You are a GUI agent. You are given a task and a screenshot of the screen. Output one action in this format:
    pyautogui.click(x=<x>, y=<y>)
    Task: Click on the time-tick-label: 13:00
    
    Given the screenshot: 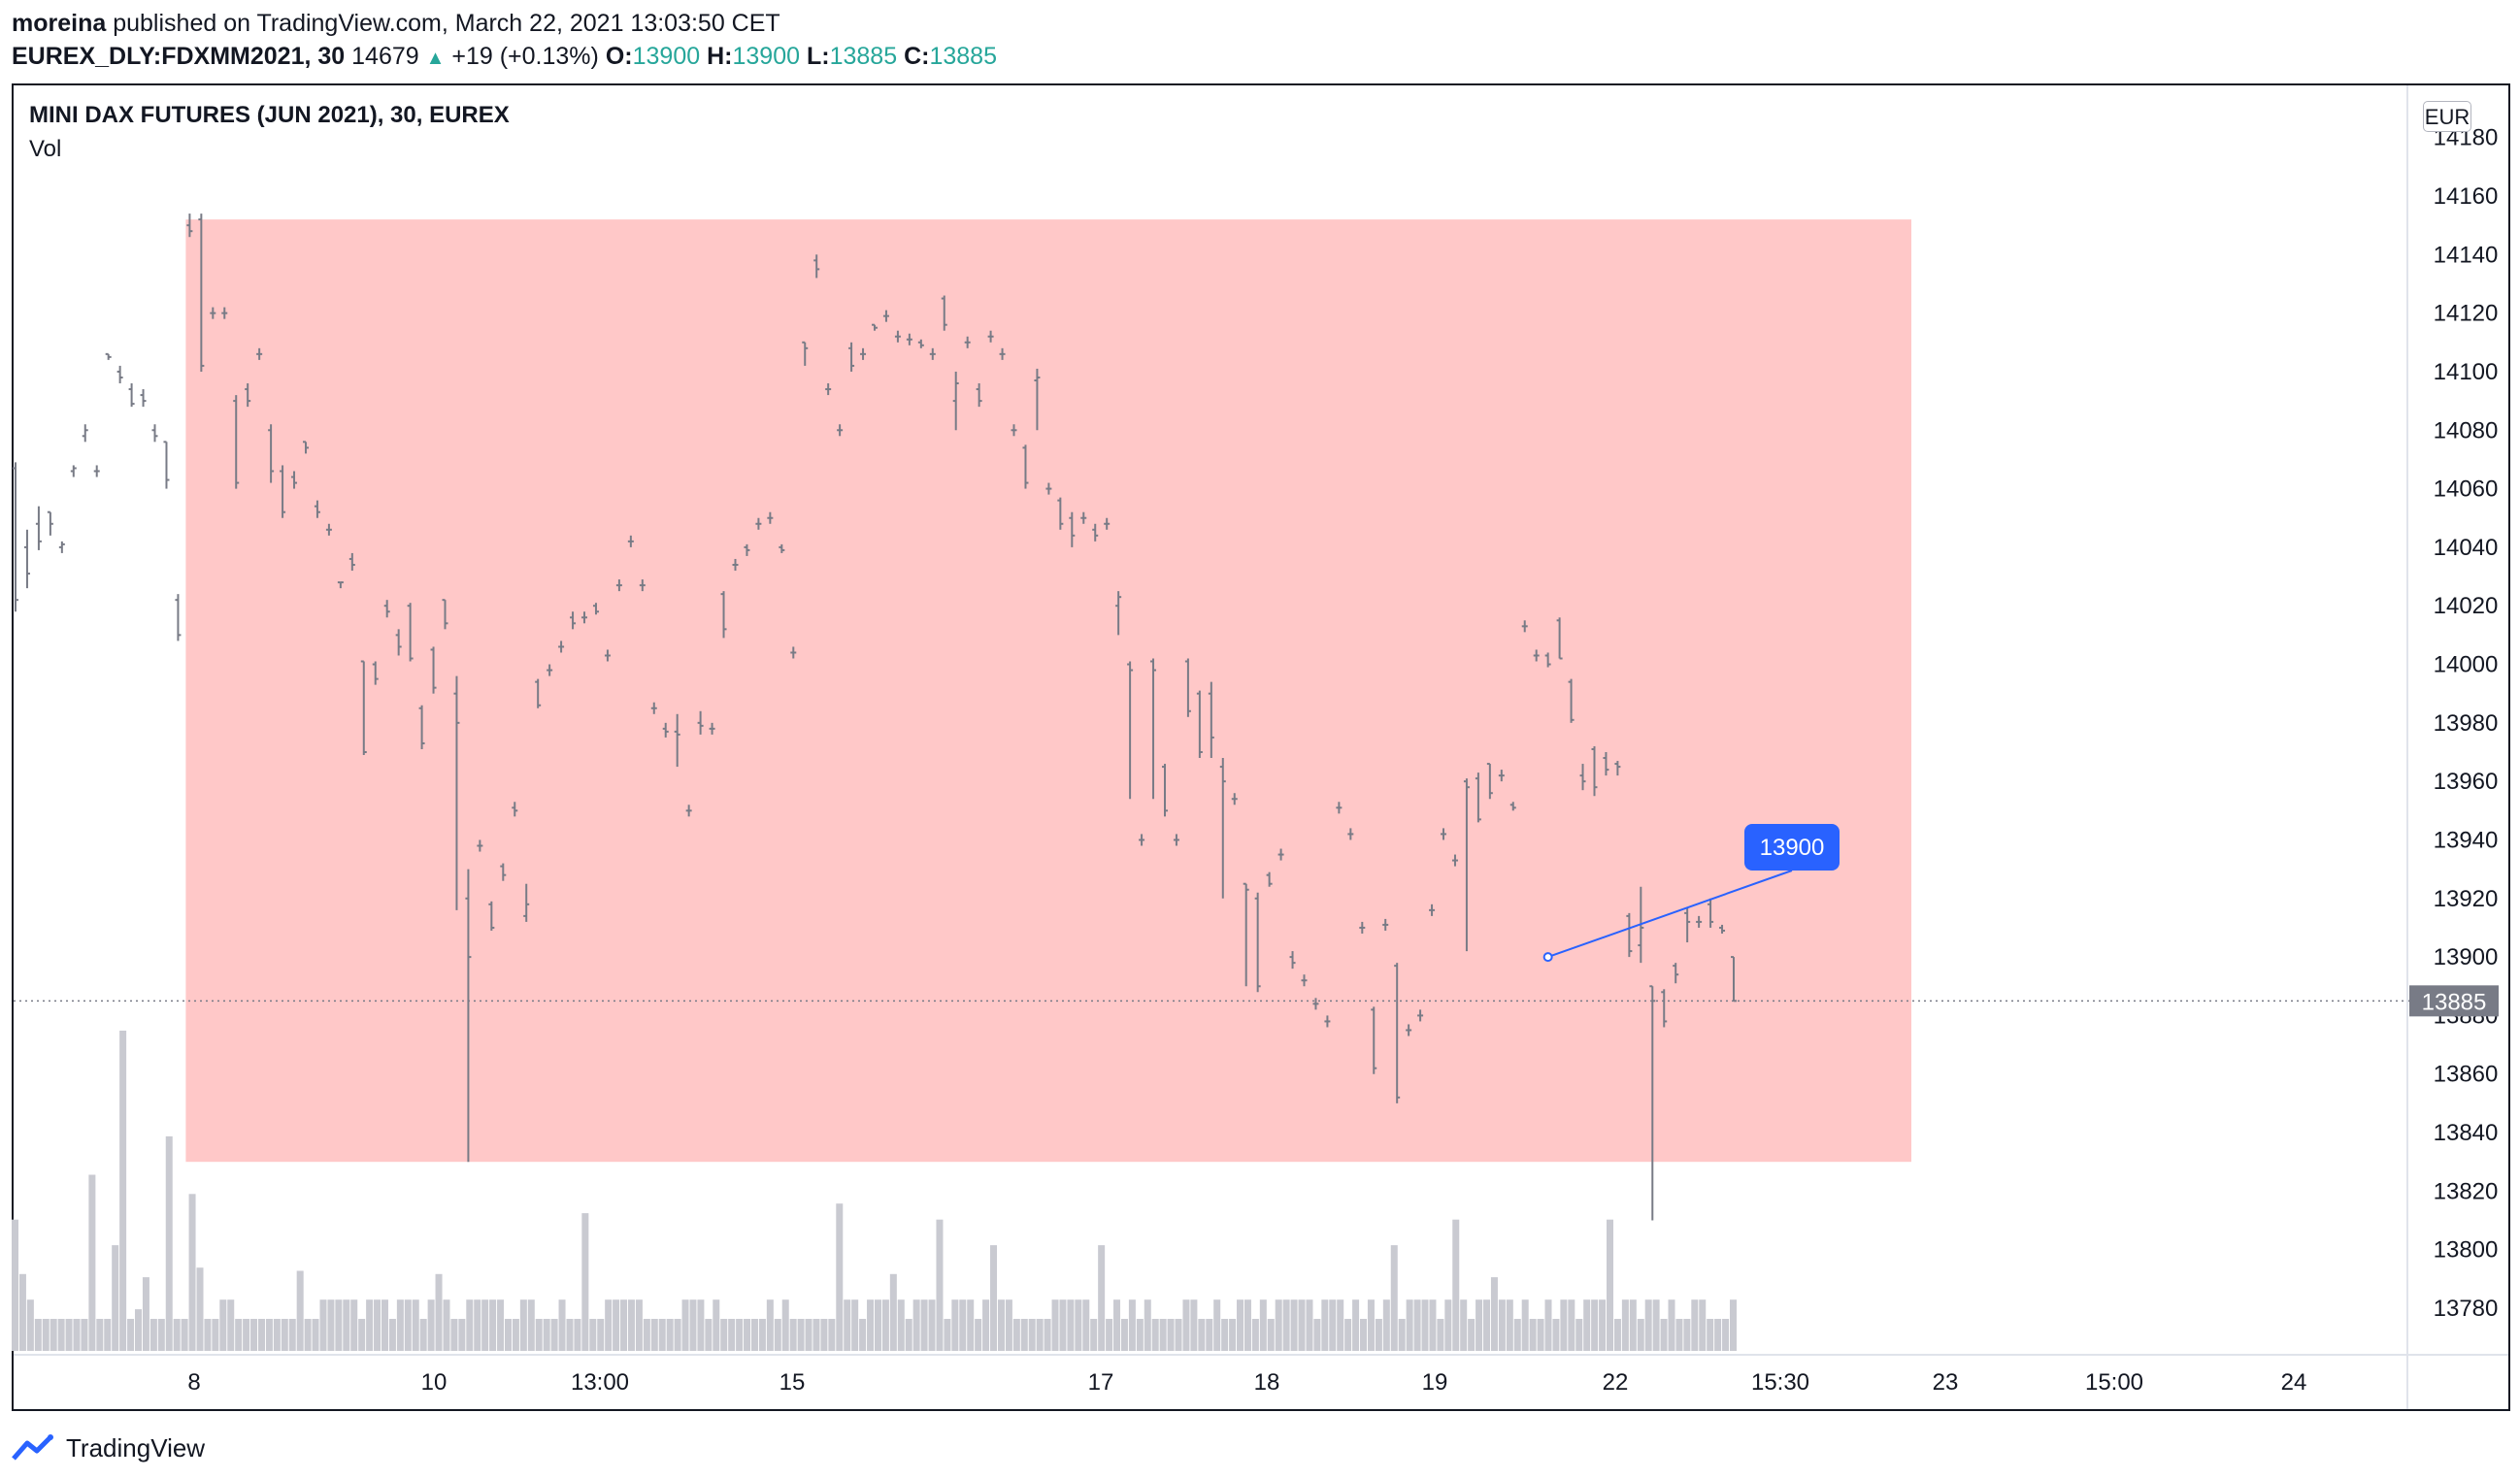 What is the action you would take?
    pyautogui.click(x=600, y=1382)
    